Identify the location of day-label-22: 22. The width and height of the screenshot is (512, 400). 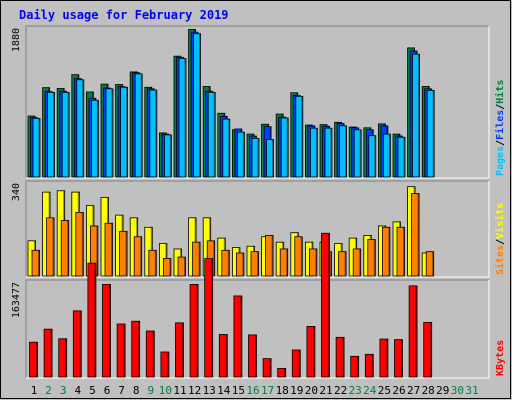
(340, 390).